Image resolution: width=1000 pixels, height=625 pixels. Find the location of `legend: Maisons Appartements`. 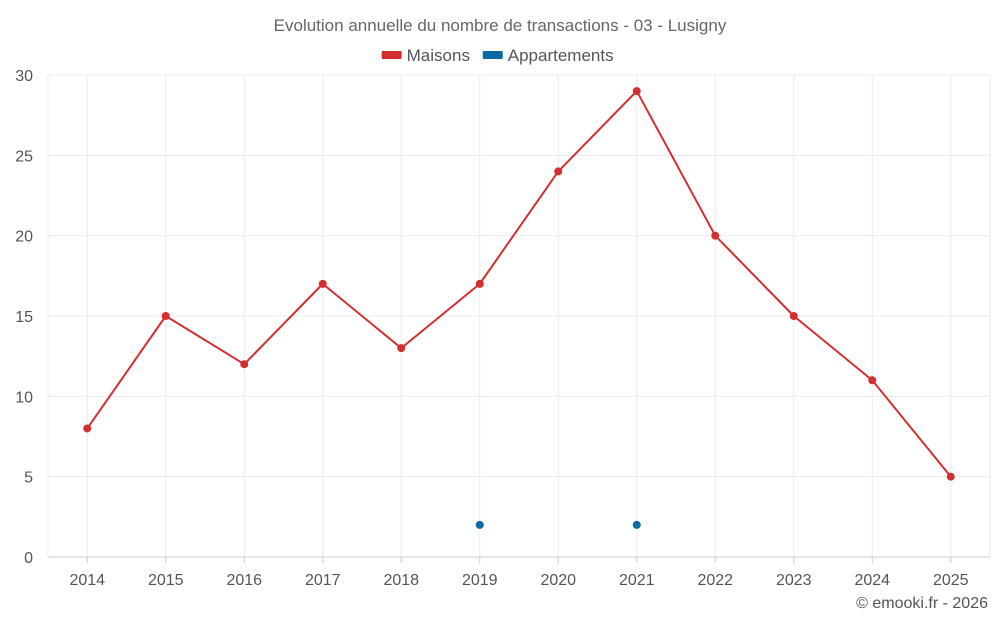

legend: Maisons Appartements is located at coordinates (497, 55).